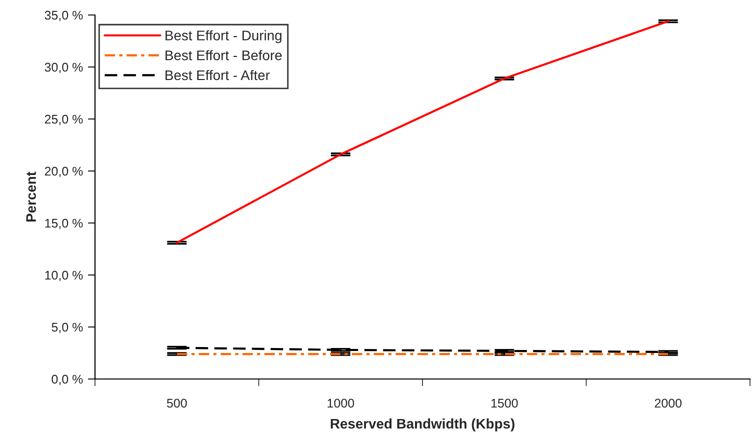 Image resolution: width=754 pixels, height=439 pixels. Describe the element at coordinates (176, 403) in the screenshot. I see `x-tick-label: 500` at that location.